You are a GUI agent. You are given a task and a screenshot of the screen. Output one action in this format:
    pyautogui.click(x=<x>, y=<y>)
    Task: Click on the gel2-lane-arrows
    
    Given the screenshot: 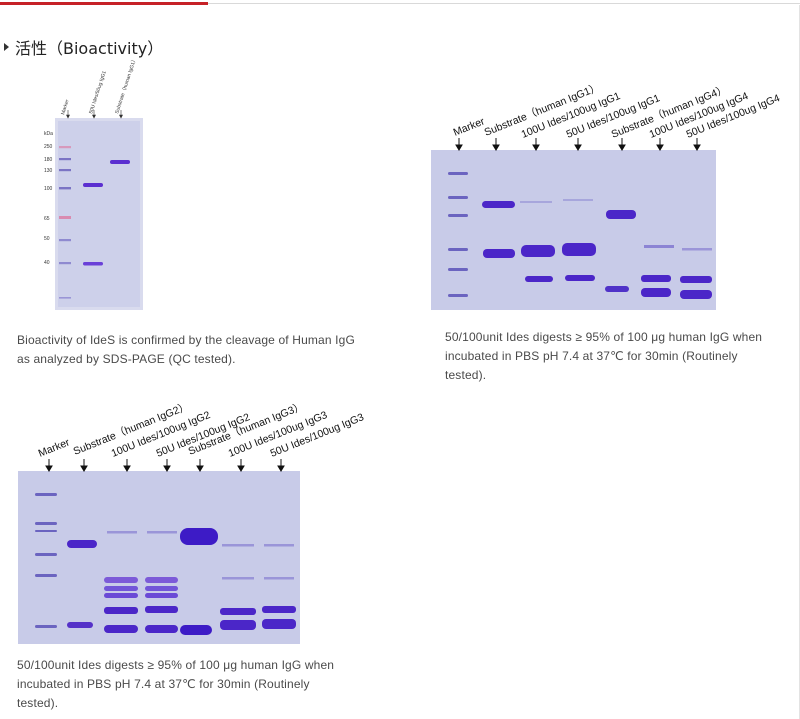 What is the action you would take?
    pyautogui.click(x=578, y=144)
    